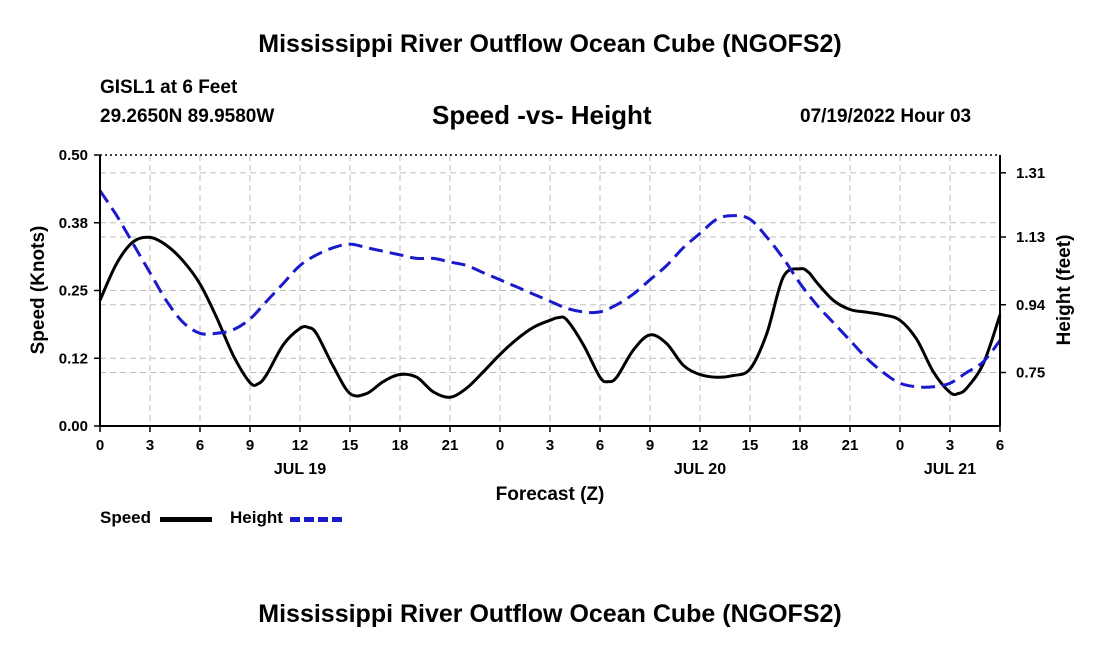 The image size is (1100, 650). I want to click on x-axis-title: Forecast (Z), so click(550, 494).